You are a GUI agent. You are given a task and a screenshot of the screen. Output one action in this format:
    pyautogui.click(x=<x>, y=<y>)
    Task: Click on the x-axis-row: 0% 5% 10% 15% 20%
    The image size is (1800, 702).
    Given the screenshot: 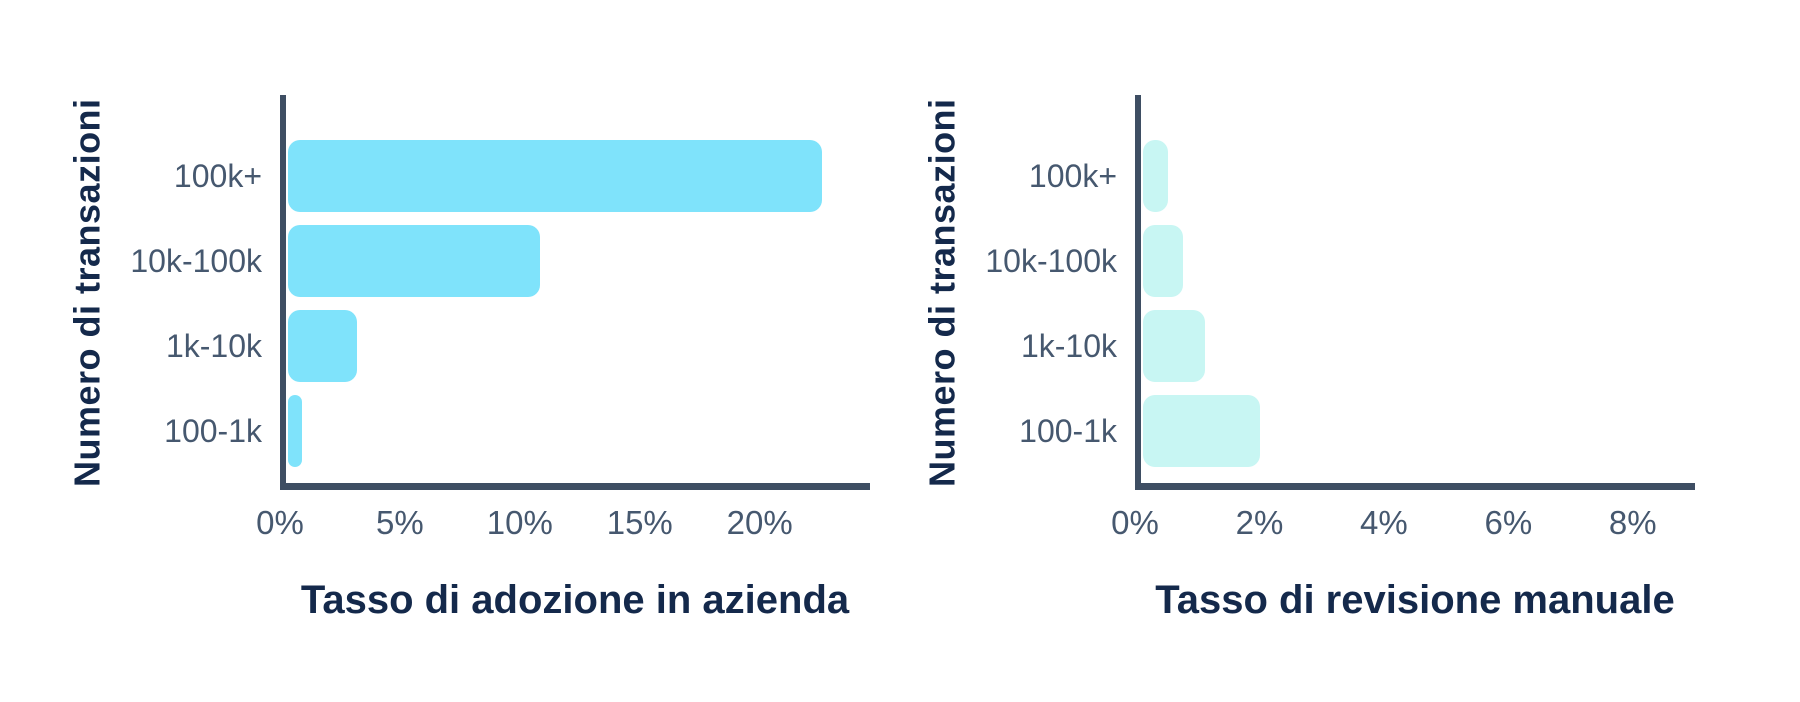 What is the action you would take?
    pyautogui.click(x=462, y=520)
    